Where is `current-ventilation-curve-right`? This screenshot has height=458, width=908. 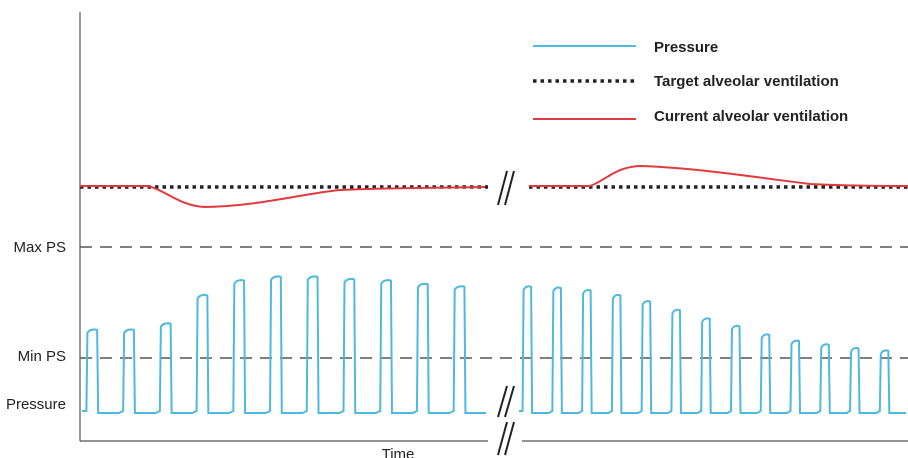 current-ventilation-curve-right is located at coordinates (718, 176).